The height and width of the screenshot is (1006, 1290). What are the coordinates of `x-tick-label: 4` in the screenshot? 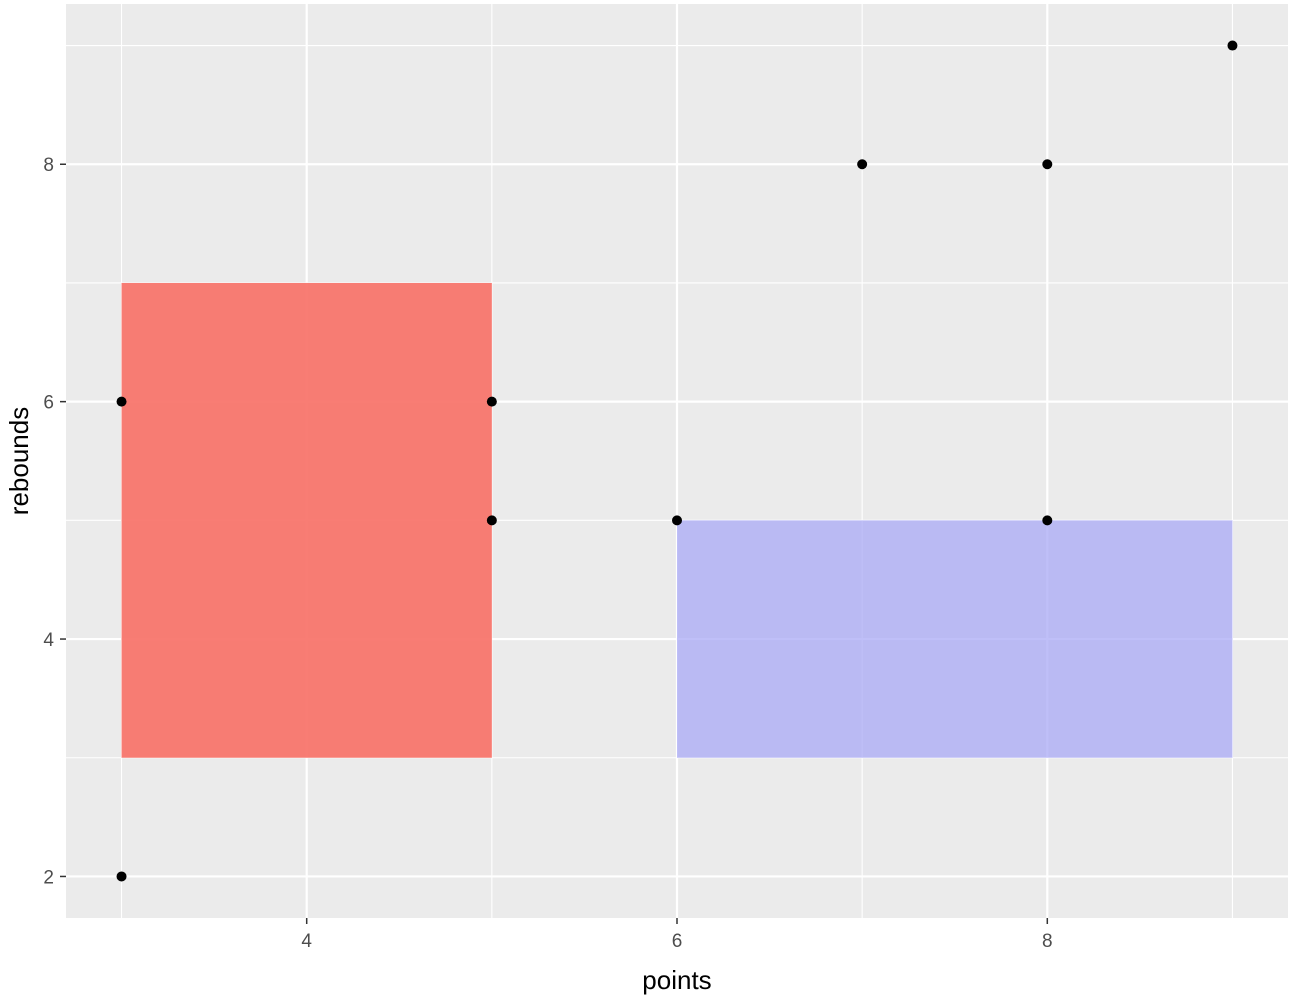 It's located at (306, 941).